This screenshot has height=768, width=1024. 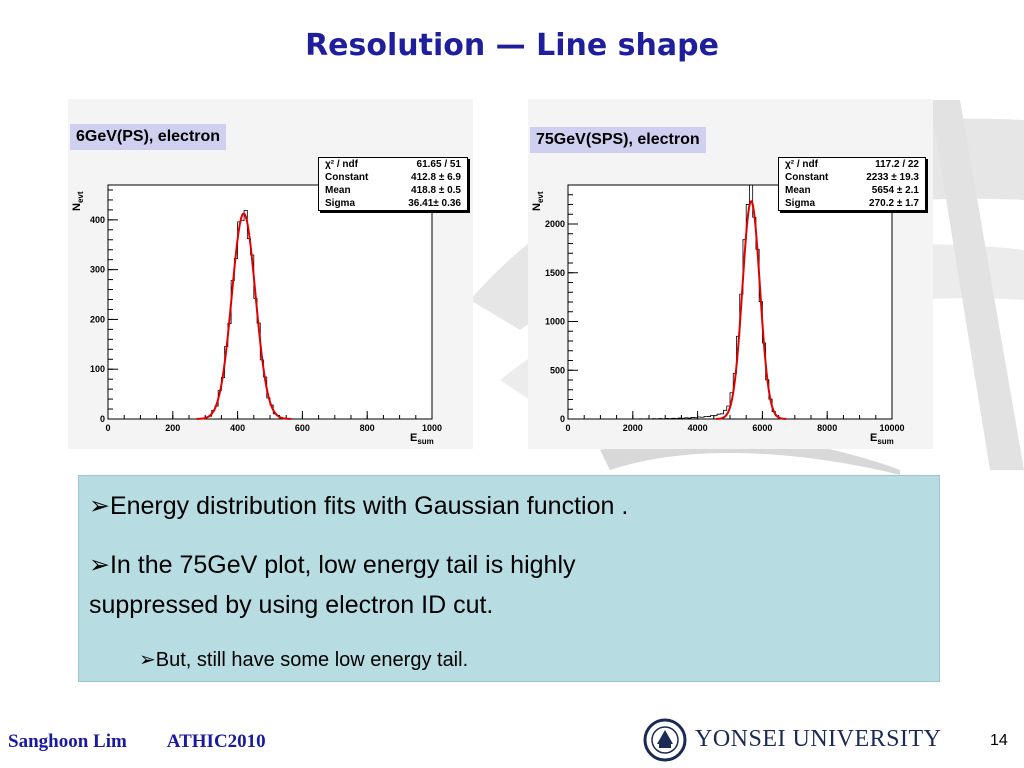 What do you see at coordinates (852, 190) in the screenshot?
I see `stats-row: Mean 5654 ± 2.1` at bounding box center [852, 190].